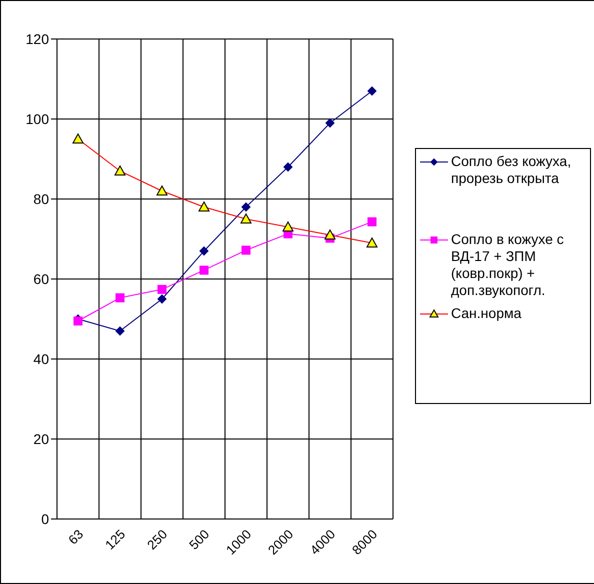 The image size is (594, 584). What do you see at coordinates (157, 539) in the screenshot?
I see `x-tick-label: 250` at bounding box center [157, 539].